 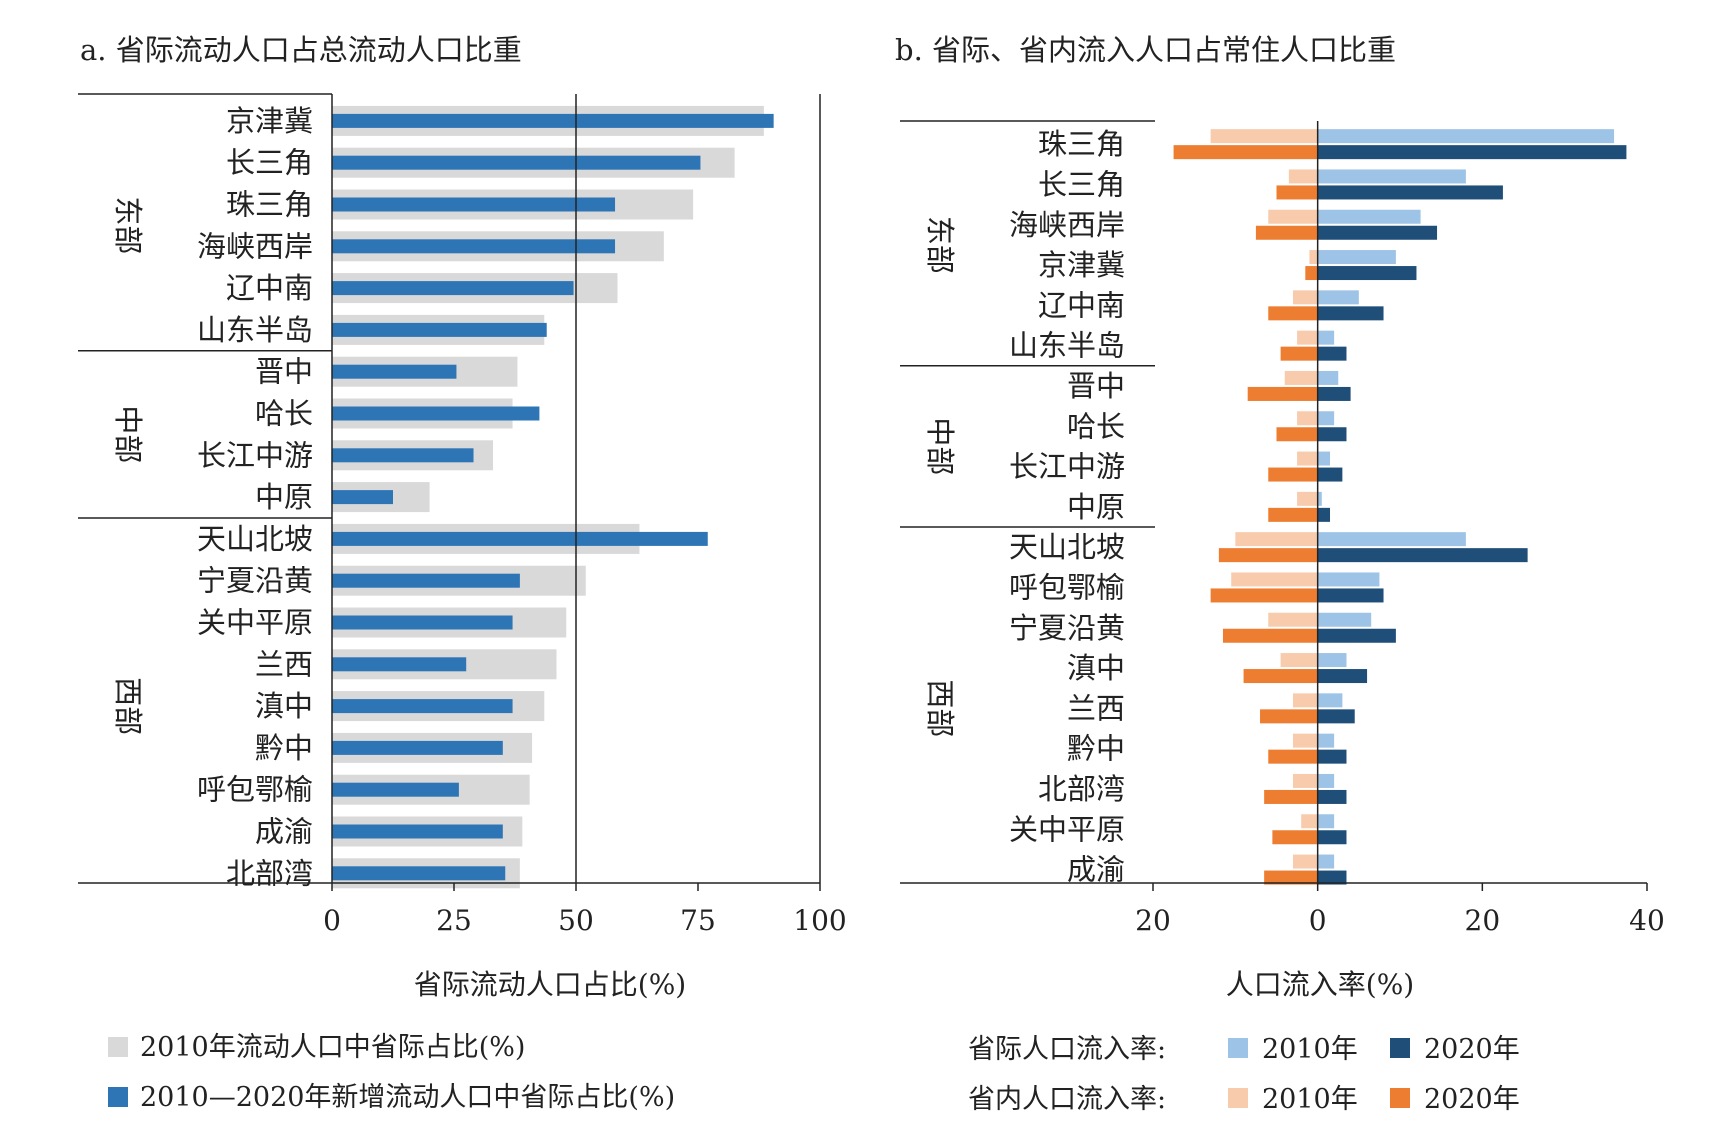 I want to click on bar-new-山东半岛, so click(x=439, y=329).